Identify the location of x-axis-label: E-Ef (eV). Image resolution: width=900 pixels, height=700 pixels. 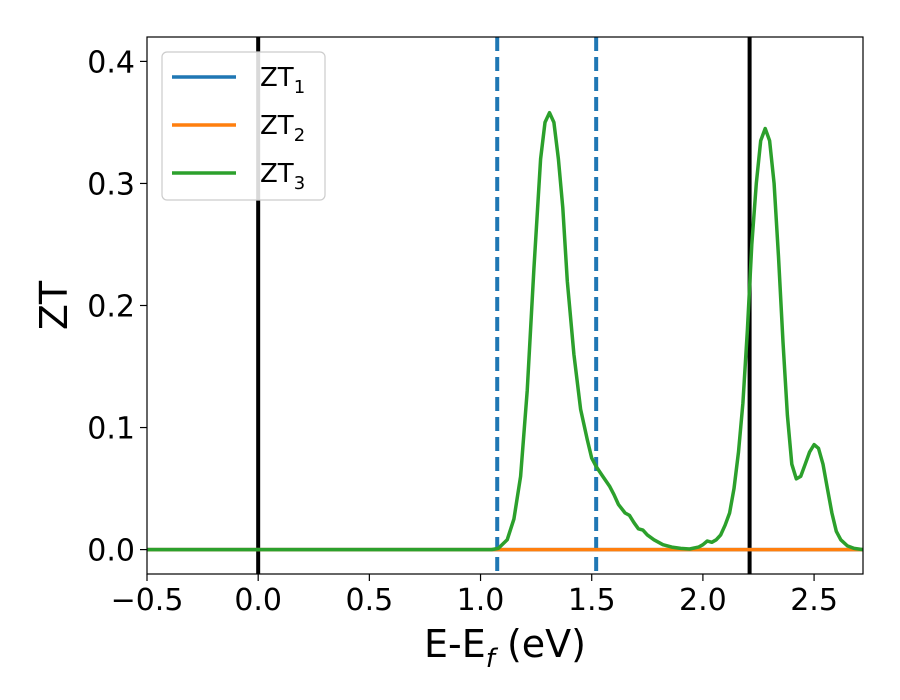
(505, 648).